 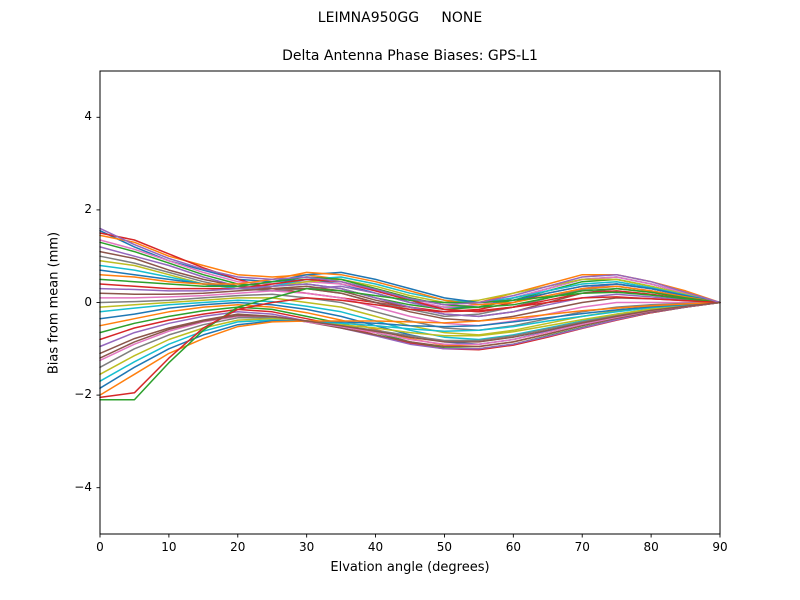 I want to click on x-axis-label: Elvation angle (degrees), so click(x=410, y=567).